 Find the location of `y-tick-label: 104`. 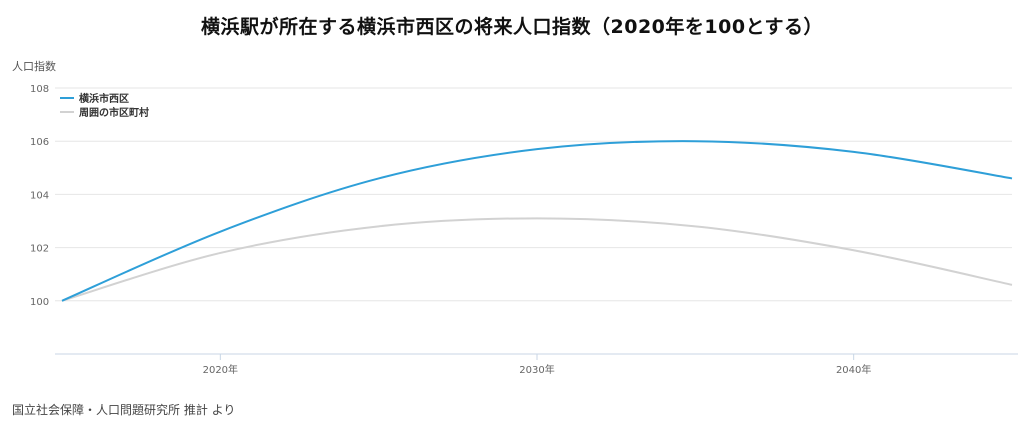

y-tick-label: 104 is located at coordinates (39, 195).